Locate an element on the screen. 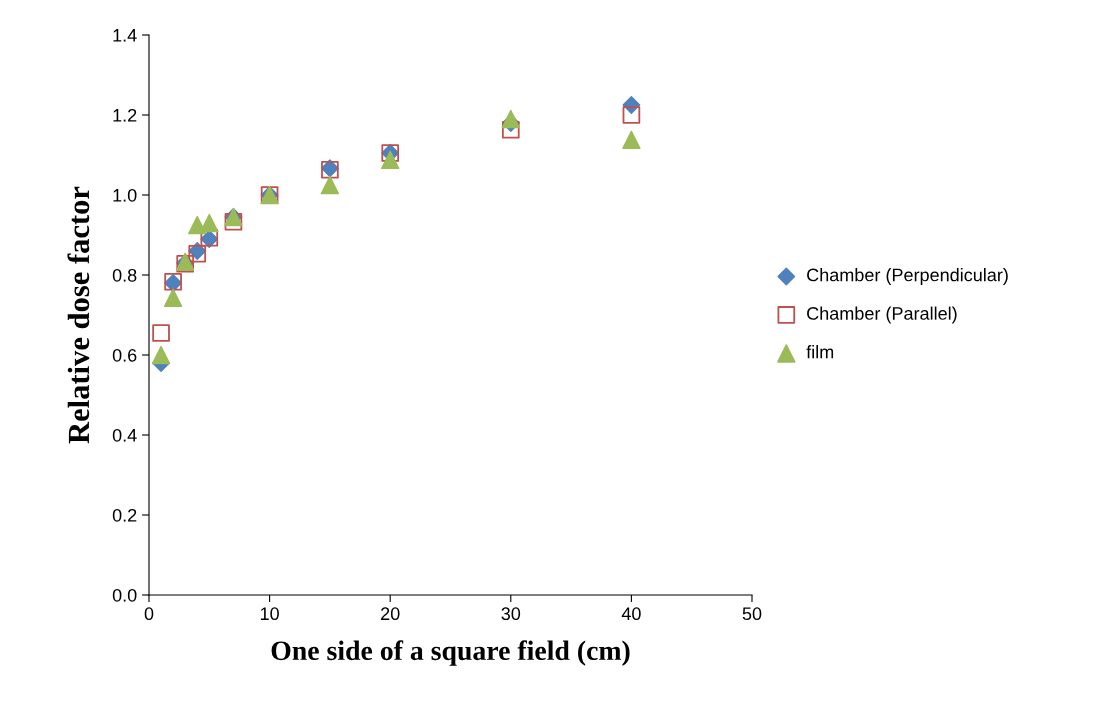 The width and height of the screenshot is (1117, 719). legend-label: Chamber (Parallel) is located at coordinates (882, 315).